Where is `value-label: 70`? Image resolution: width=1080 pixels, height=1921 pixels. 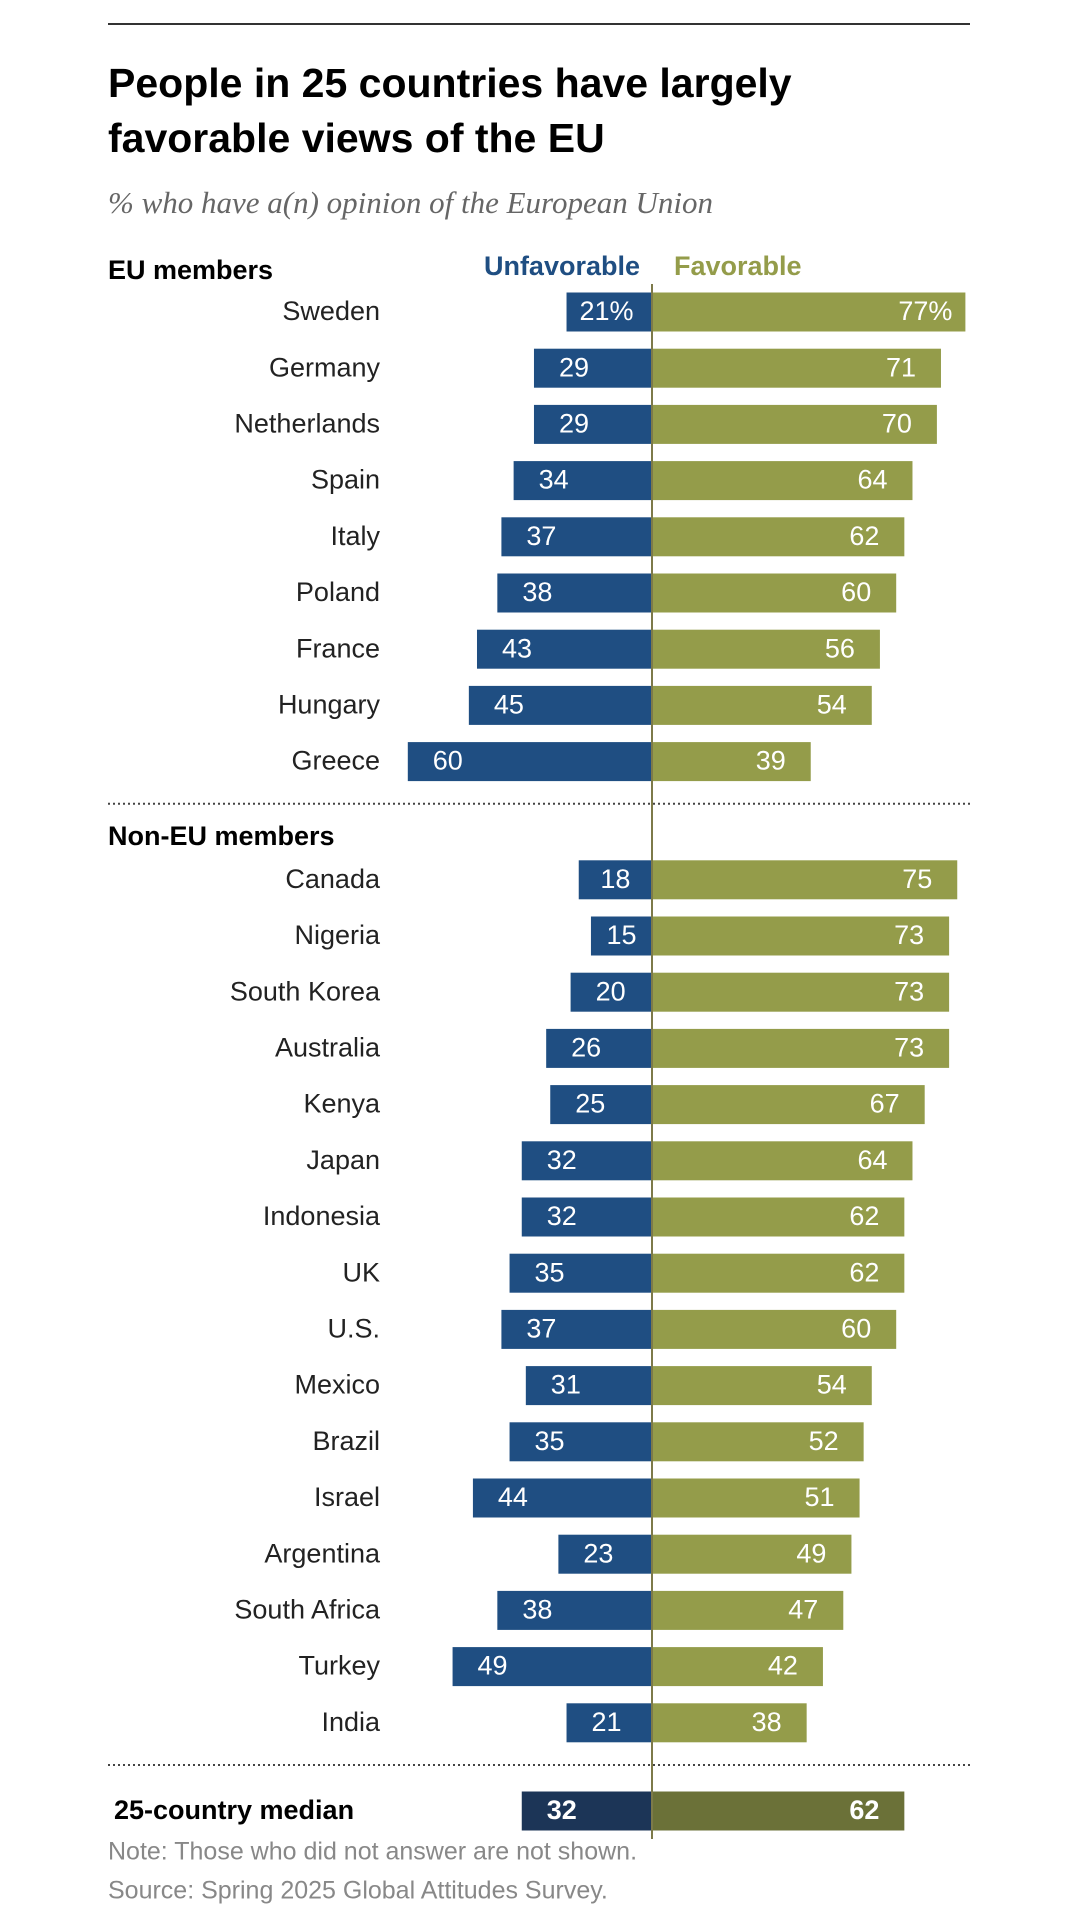 value-label: 70 is located at coordinates (897, 424).